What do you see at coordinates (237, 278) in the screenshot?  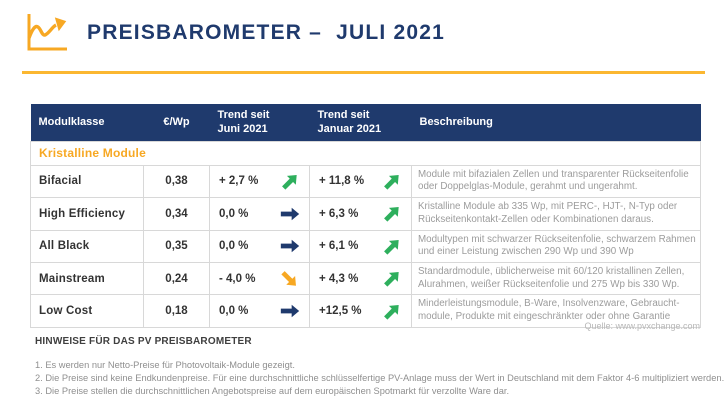 I see `trend-value: - 4,0 %` at bounding box center [237, 278].